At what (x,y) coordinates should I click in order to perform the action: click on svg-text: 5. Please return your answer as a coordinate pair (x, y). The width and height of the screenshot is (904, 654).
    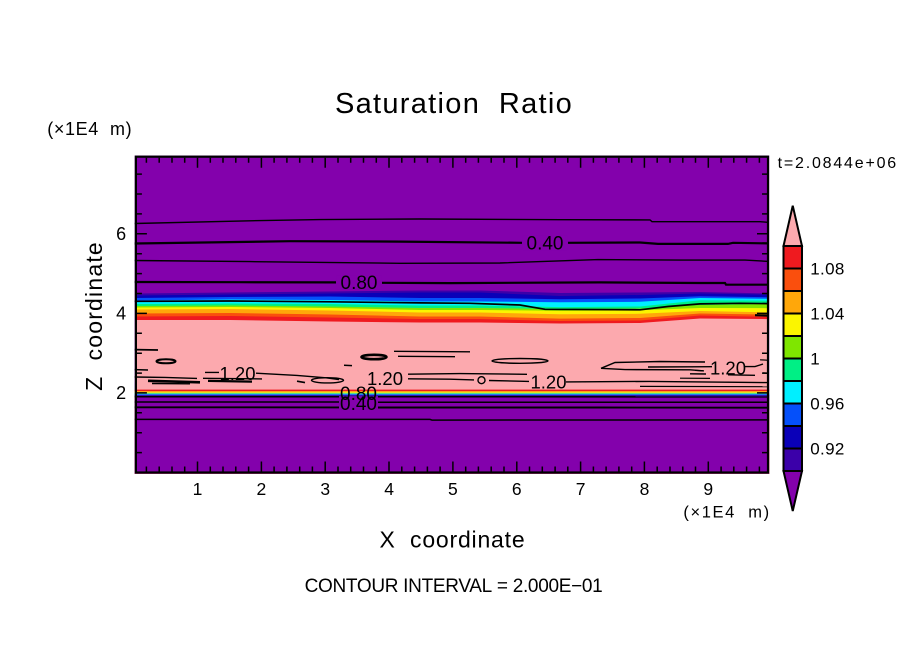
    Looking at the image, I should click on (453, 489).